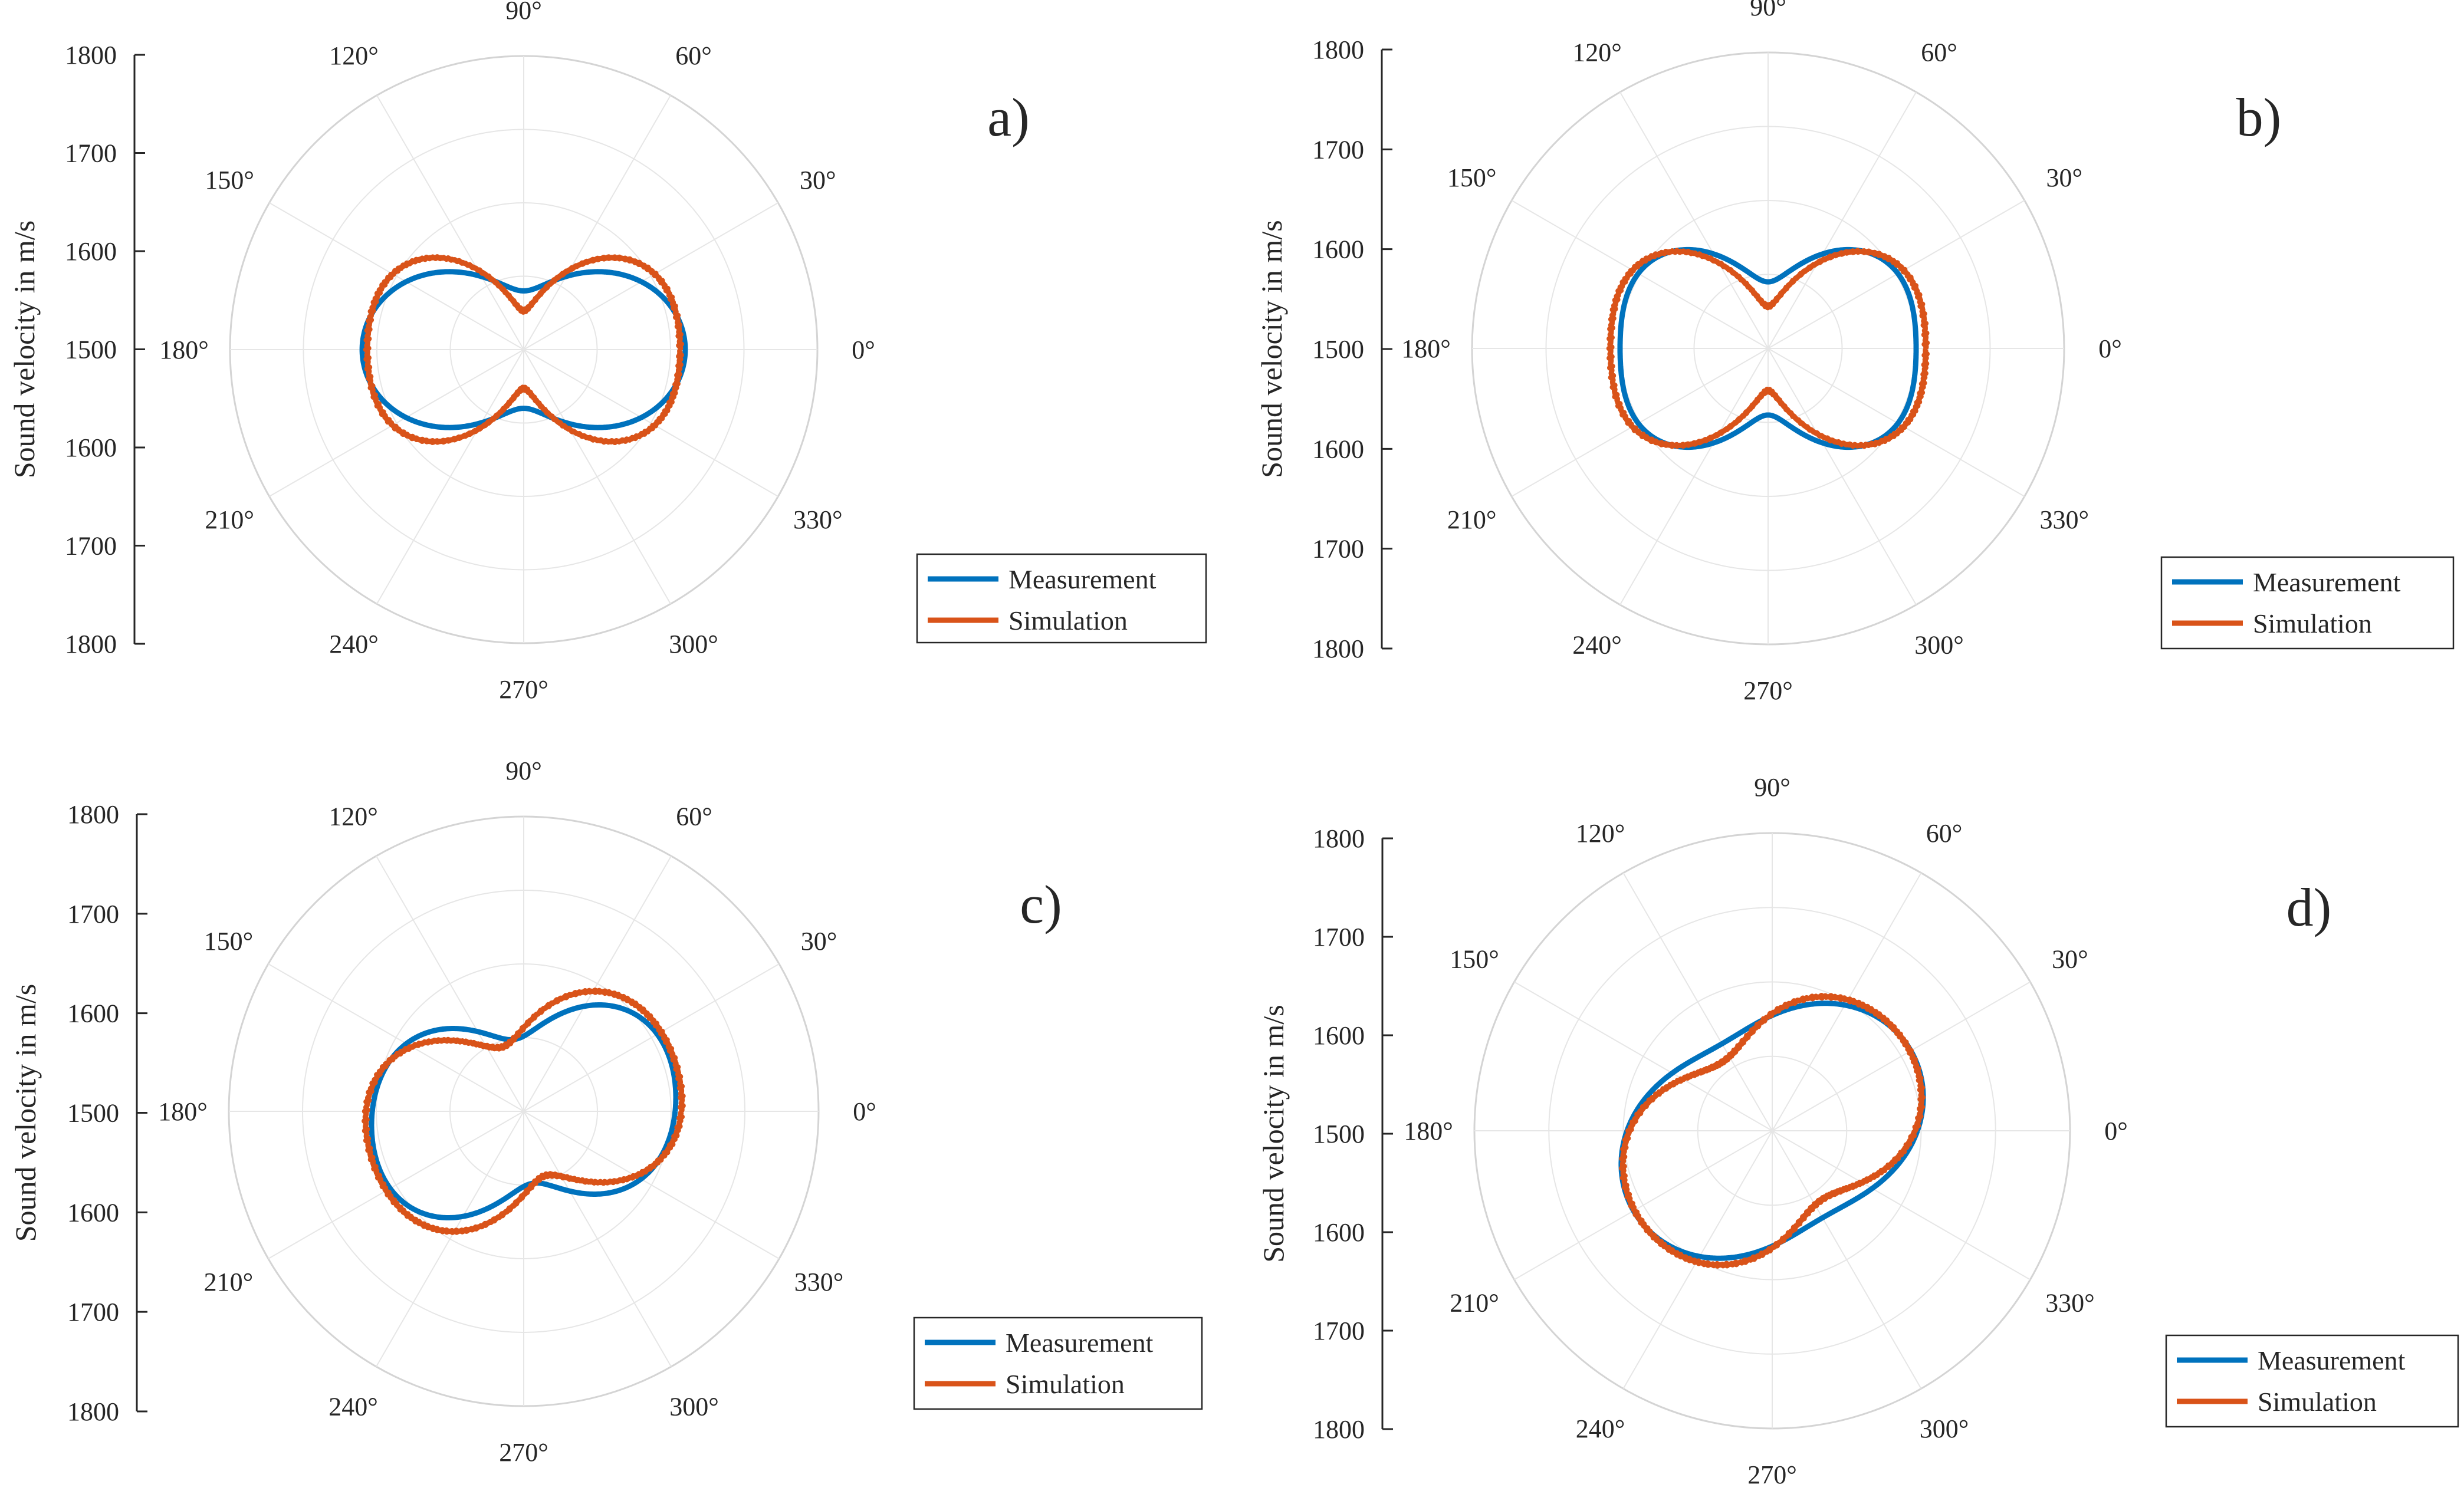  I want to click on angle-label: 60°, so click(1945, 833).